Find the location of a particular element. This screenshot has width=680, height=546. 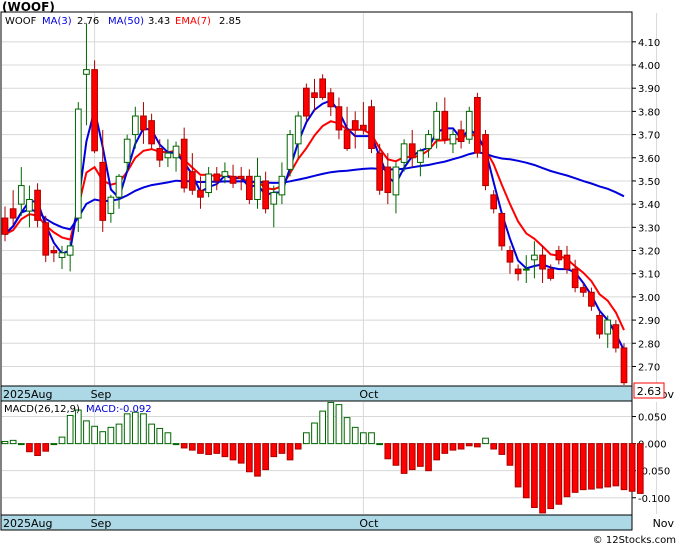

price-tick-label: 3.70 is located at coordinates (649, 136).